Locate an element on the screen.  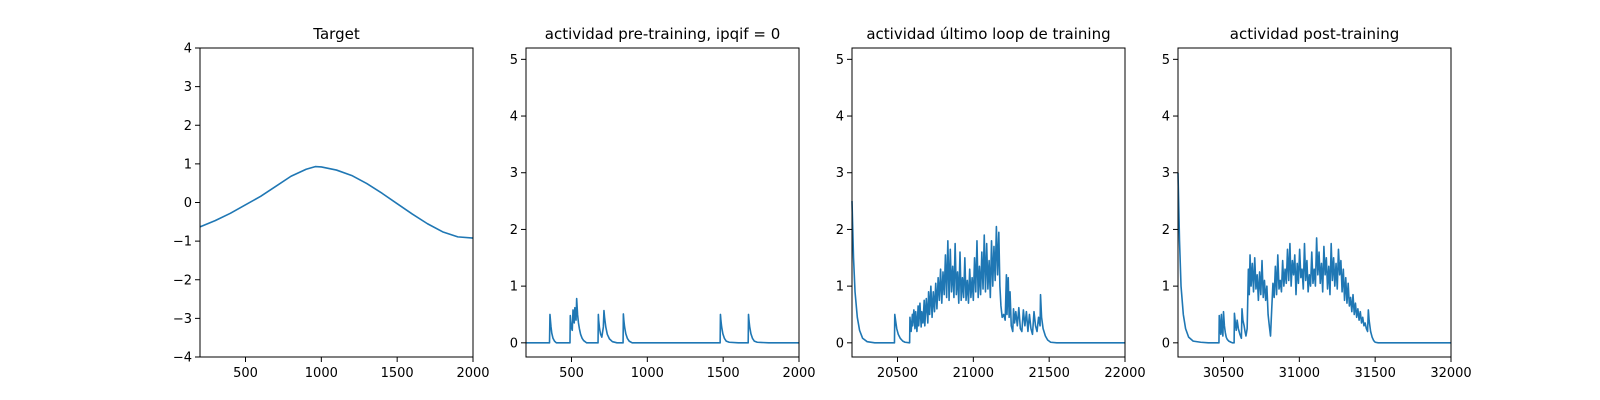
x-tick-label: 32000 is located at coordinates (1450, 373).